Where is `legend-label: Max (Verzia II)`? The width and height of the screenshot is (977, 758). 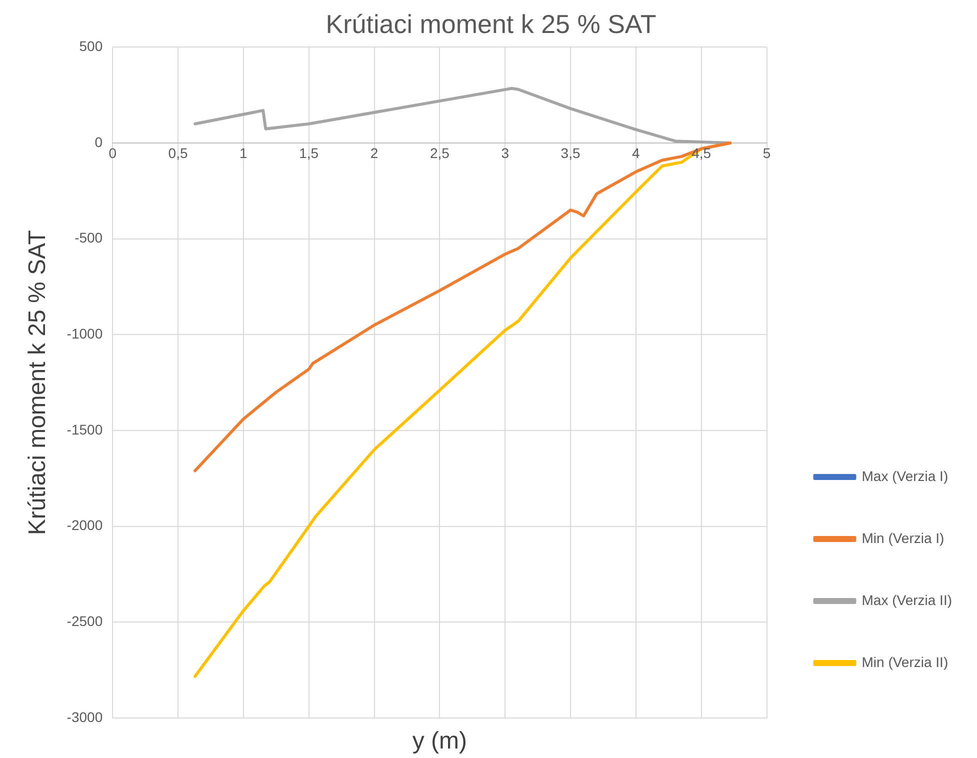
legend-label: Max (Verzia II) is located at coordinates (907, 600).